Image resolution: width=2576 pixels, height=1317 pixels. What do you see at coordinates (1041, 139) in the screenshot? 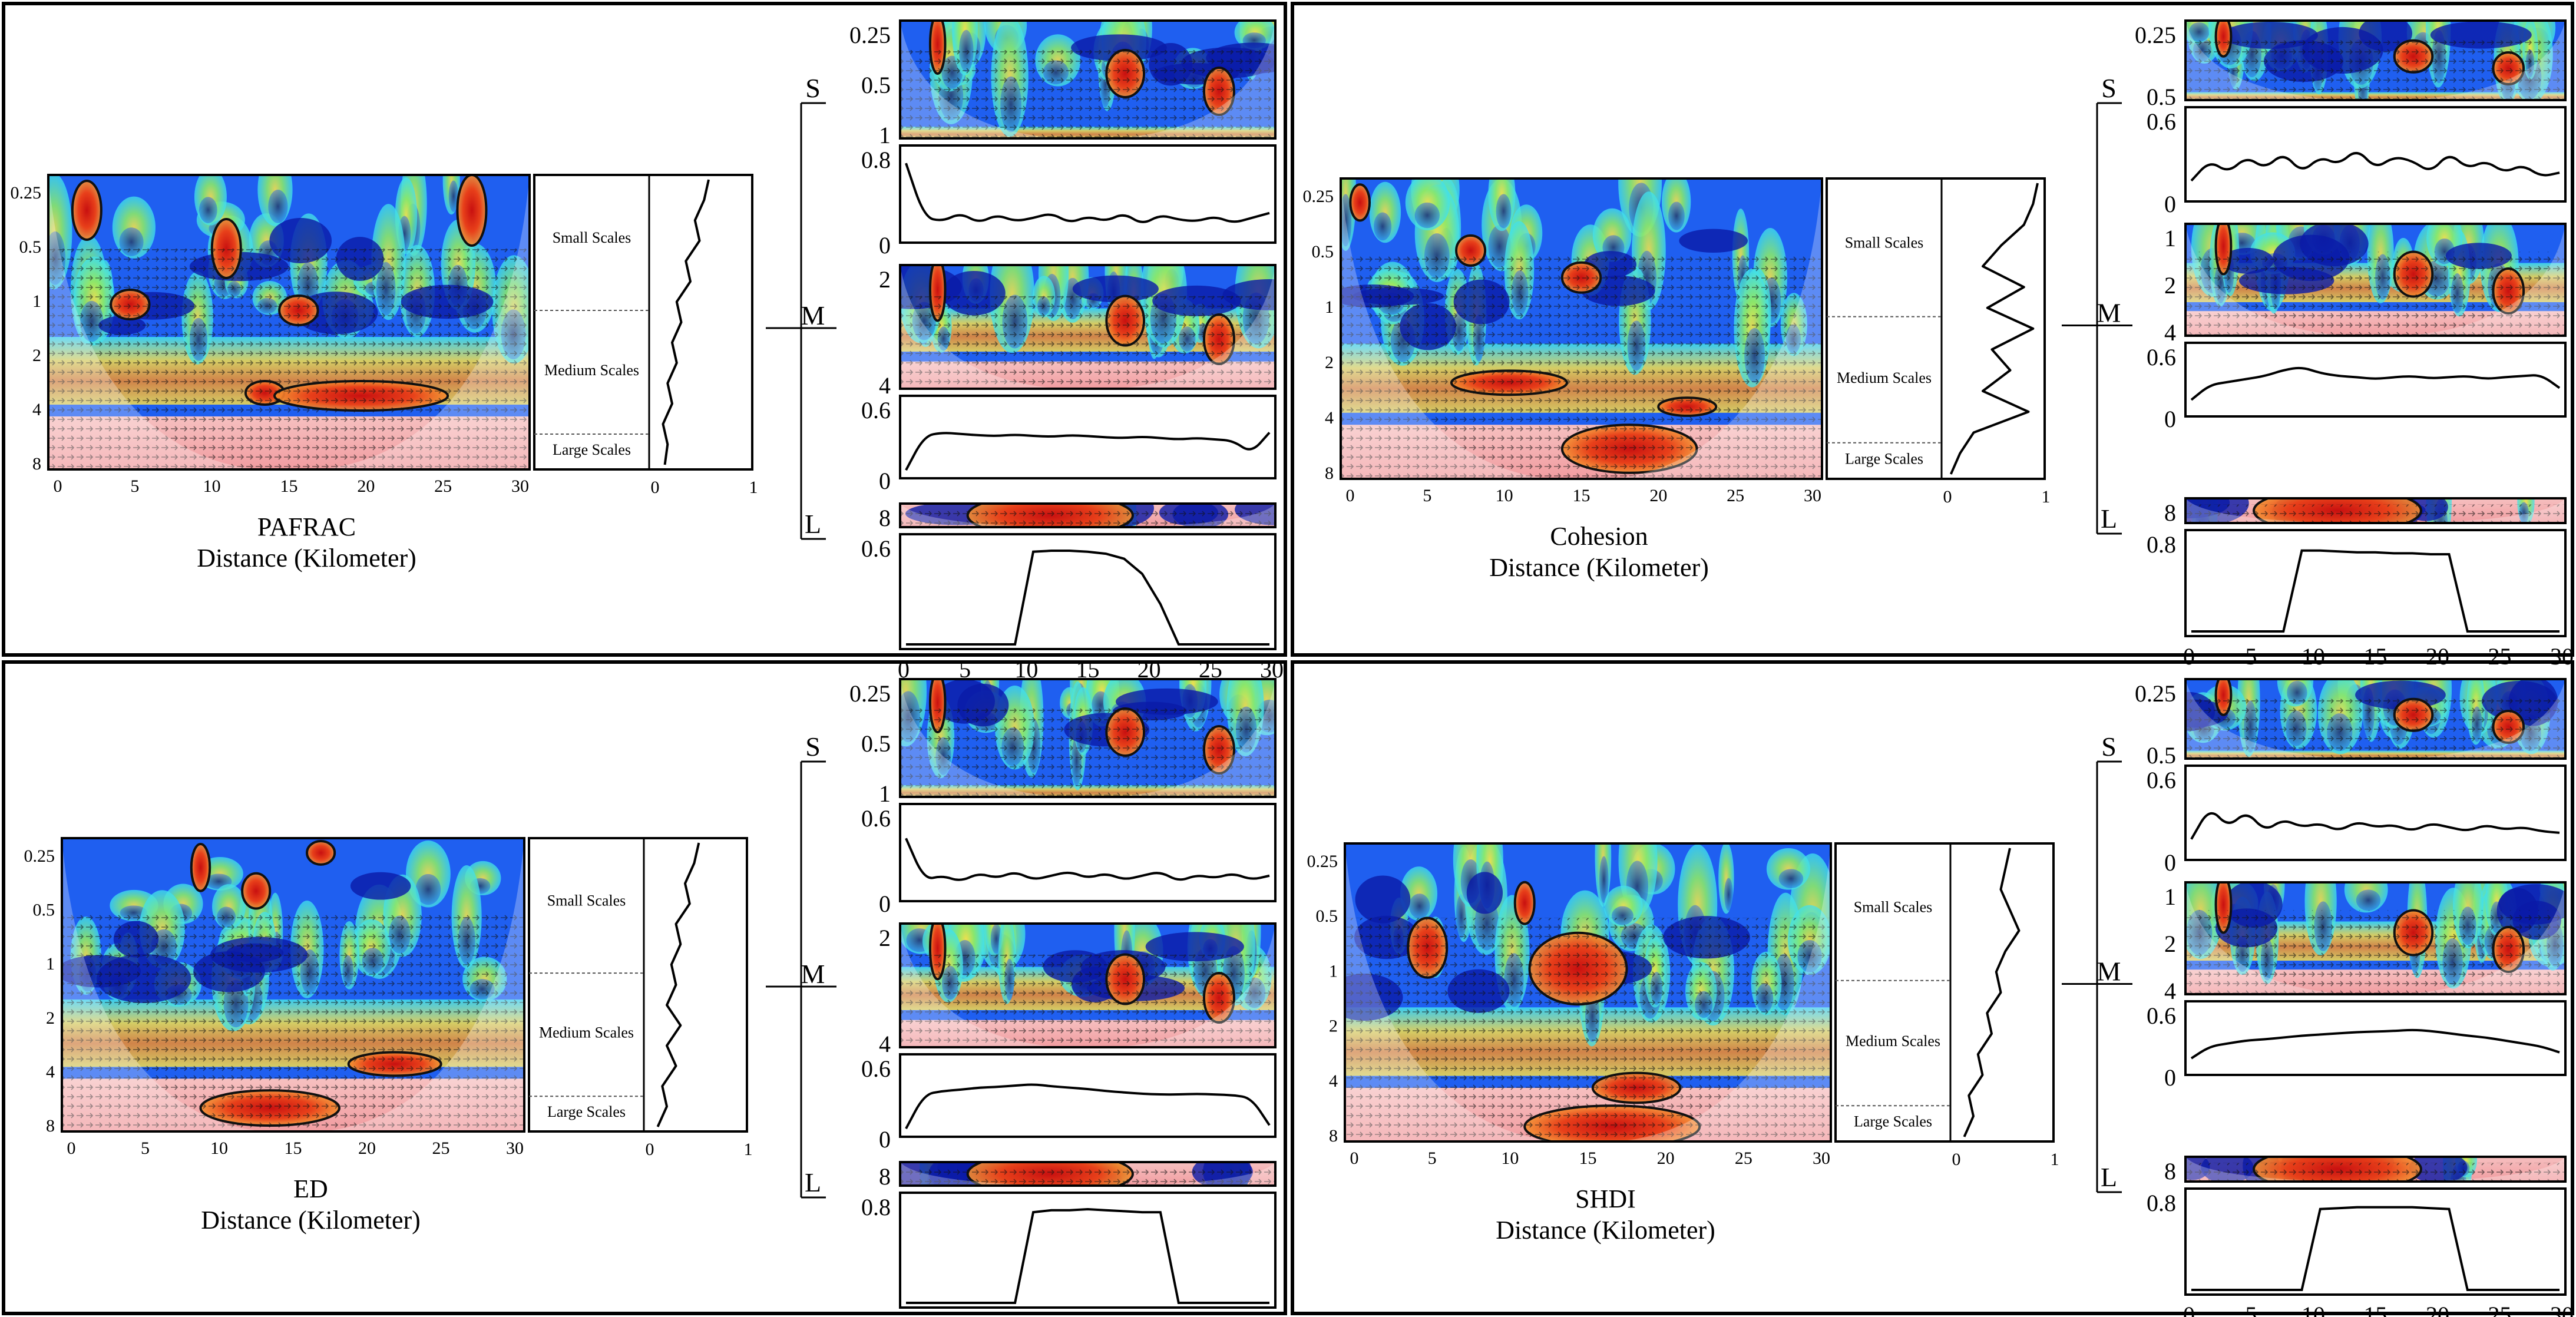
I see `inset-s: S 0.25 0.5 10.8 0` at bounding box center [1041, 139].